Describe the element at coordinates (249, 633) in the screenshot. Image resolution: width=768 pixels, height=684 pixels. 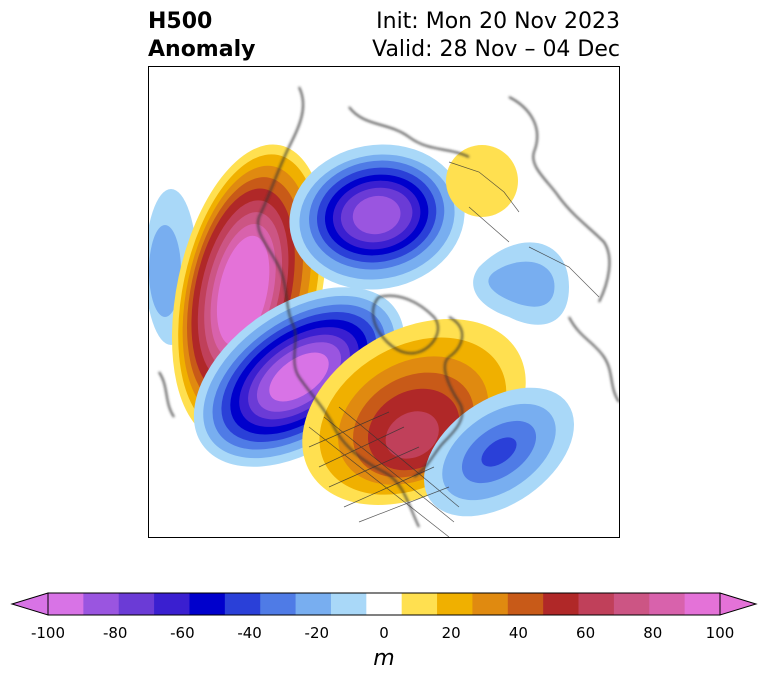
I see `colorbar-tick-label: -40` at that location.